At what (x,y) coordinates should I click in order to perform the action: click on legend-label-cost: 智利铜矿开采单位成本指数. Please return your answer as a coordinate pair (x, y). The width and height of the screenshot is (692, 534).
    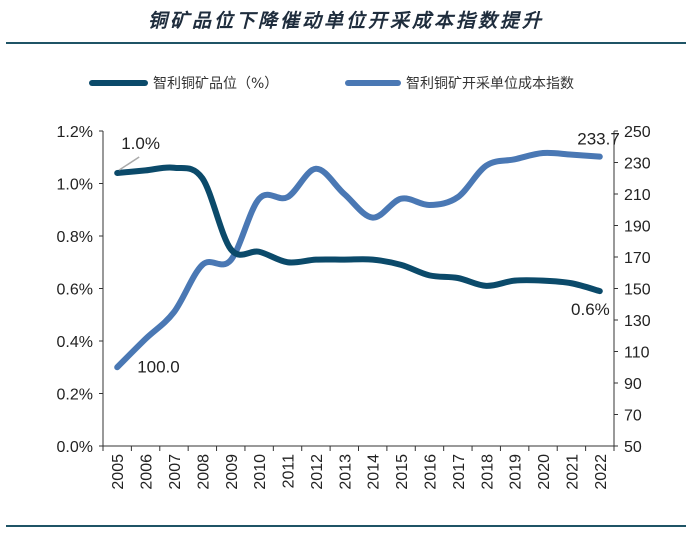
    Looking at the image, I should click on (490, 84).